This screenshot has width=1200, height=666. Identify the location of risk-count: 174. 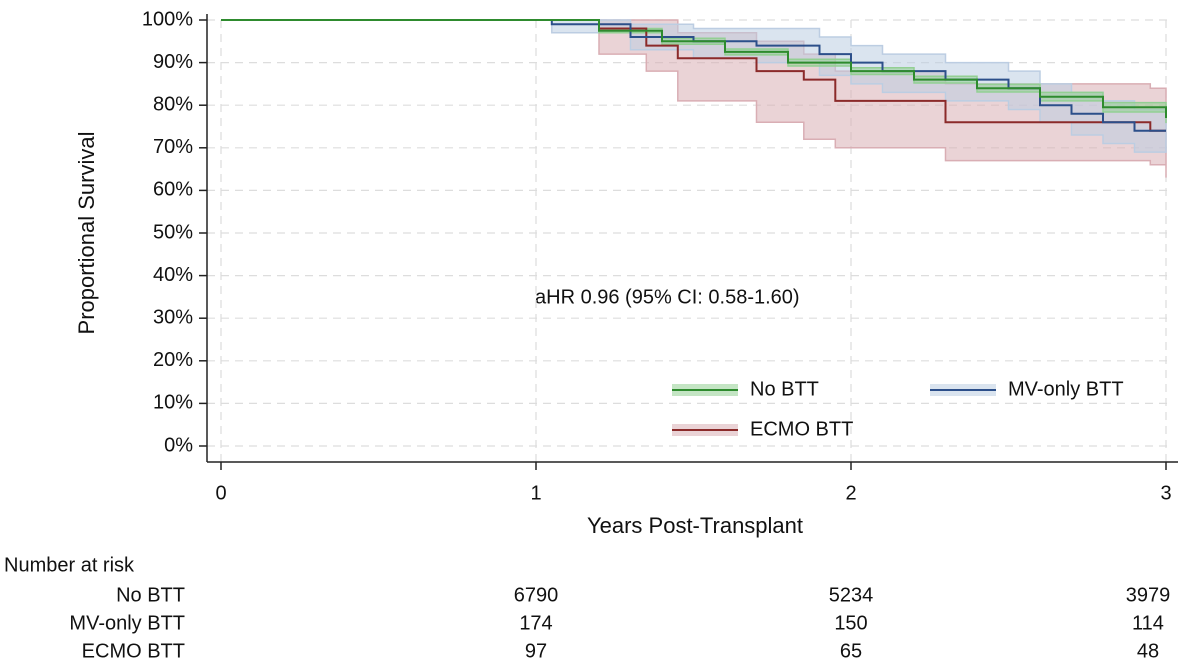
(535, 623).